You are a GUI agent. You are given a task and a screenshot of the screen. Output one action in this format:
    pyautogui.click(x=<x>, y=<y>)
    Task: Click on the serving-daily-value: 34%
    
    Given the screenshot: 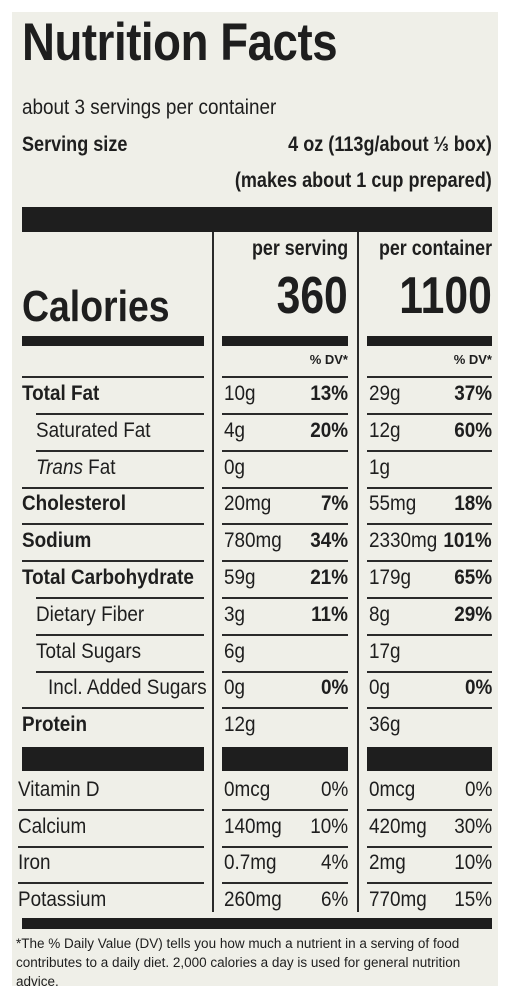 What is the action you would take?
    pyautogui.click(x=329, y=541)
    